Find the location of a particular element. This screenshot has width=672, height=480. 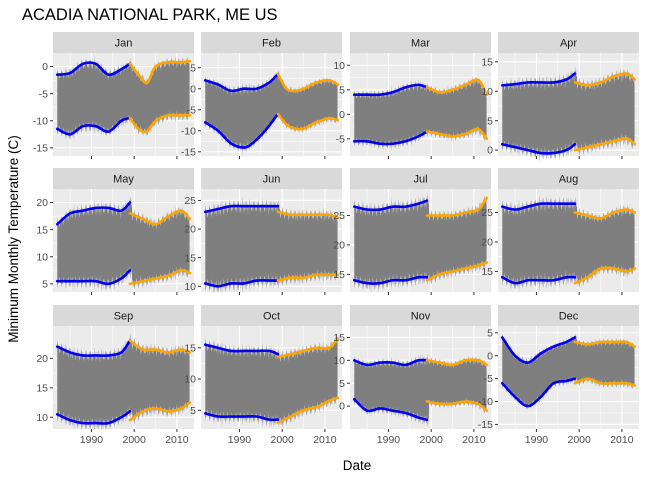

facet-strip-label: Dec is located at coordinates (569, 317).